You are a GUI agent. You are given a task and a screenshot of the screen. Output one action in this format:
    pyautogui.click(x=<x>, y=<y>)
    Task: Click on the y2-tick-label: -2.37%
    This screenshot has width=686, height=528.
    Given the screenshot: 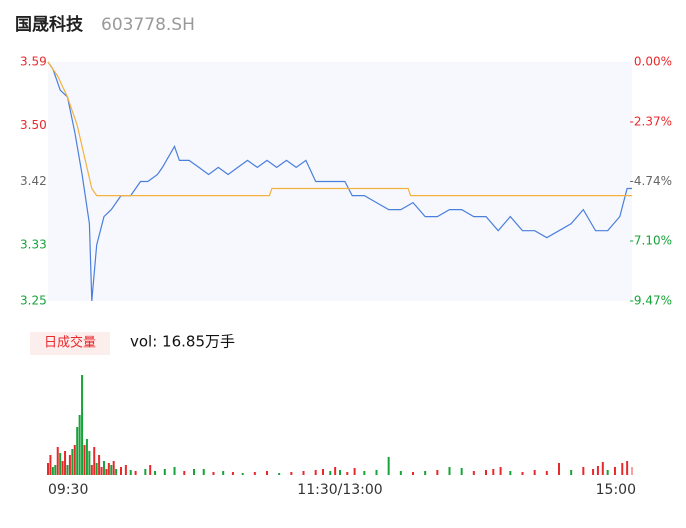 What is the action you would take?
    pyautogui.click(x=651, y=121)
    